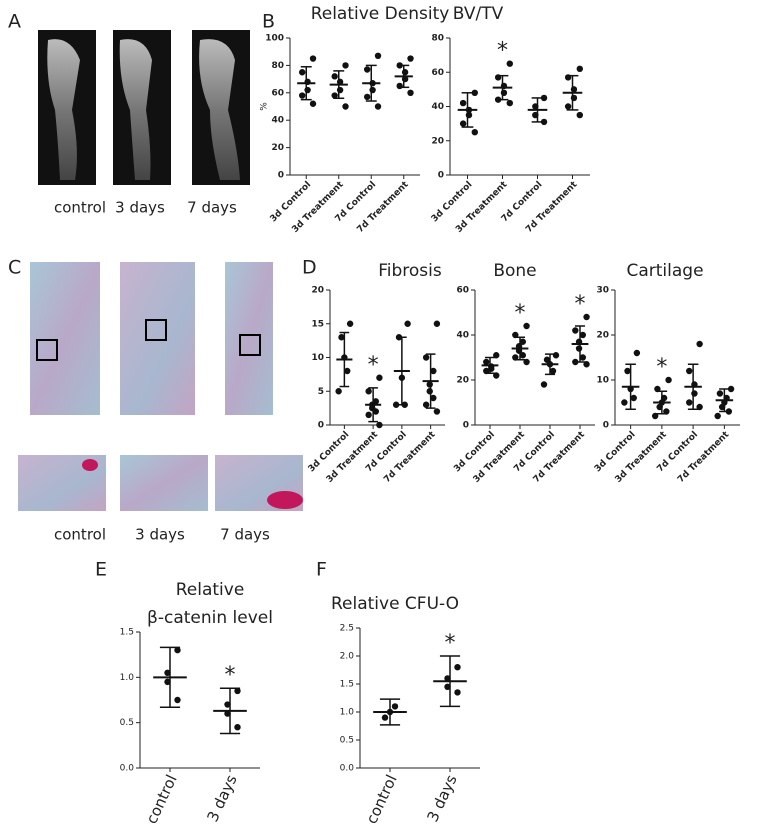 The image size is (758, 838). What do you see at coordinates (221, 798) in the screenshot?
I see `x-tick-label: 3 days` at bounding box center [221, 798].